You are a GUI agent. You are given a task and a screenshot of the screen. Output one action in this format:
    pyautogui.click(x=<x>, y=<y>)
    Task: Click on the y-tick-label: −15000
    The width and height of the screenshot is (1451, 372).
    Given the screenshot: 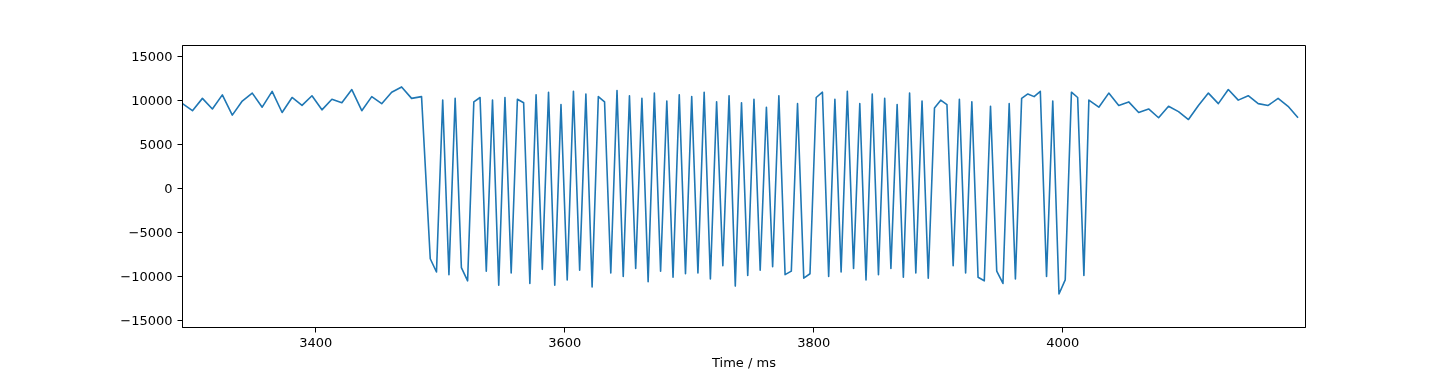 What is the action you would take?
    pyautogui.click(x=146, y=320)
    